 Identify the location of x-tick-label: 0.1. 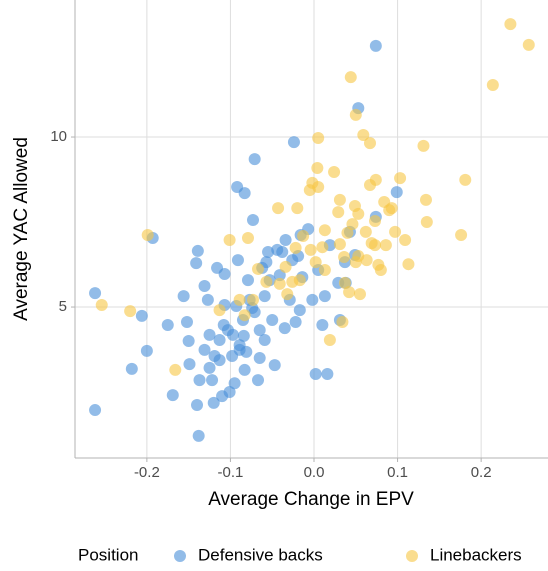
(397, 472).